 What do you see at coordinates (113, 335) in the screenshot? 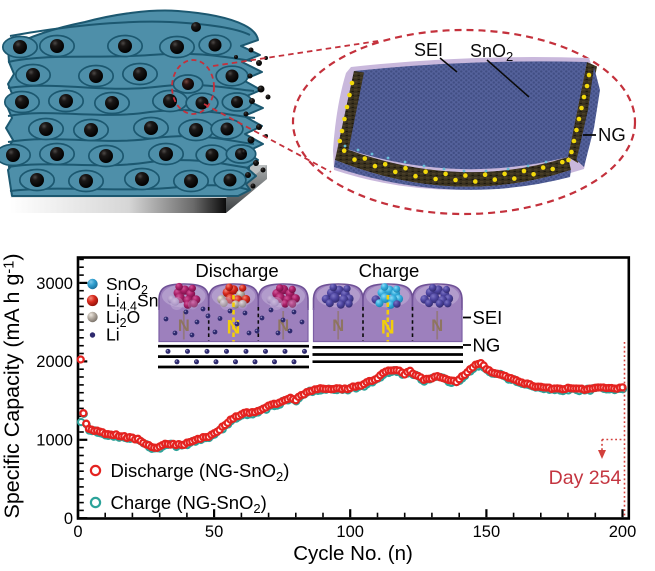
I see `svg-text: Li` at bounding box center [113, 335].